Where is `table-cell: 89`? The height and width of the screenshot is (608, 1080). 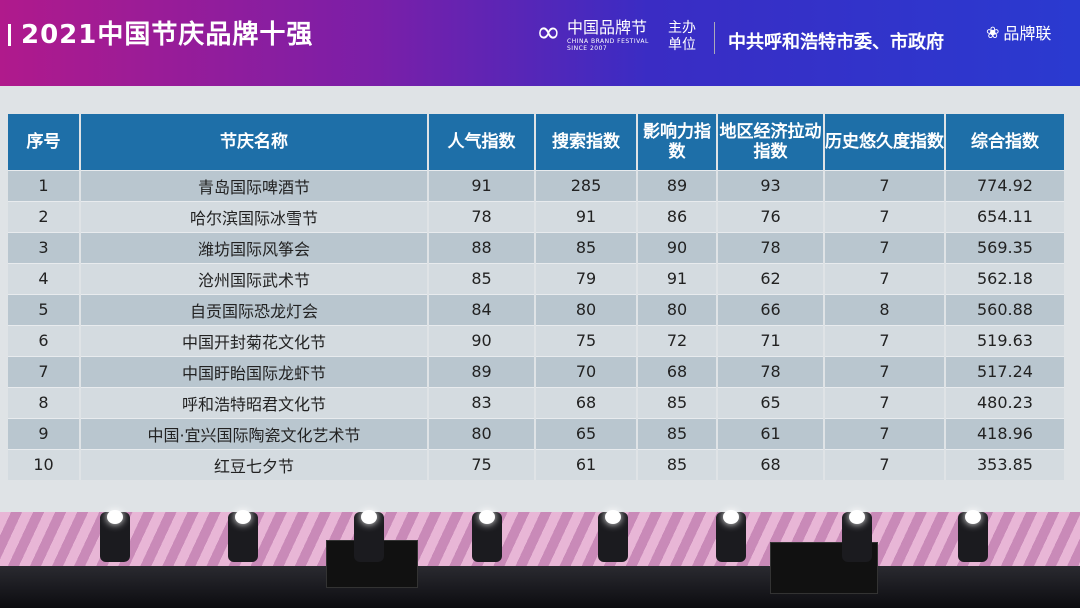 table-cell: 89 is located at coordinates (482, 371).